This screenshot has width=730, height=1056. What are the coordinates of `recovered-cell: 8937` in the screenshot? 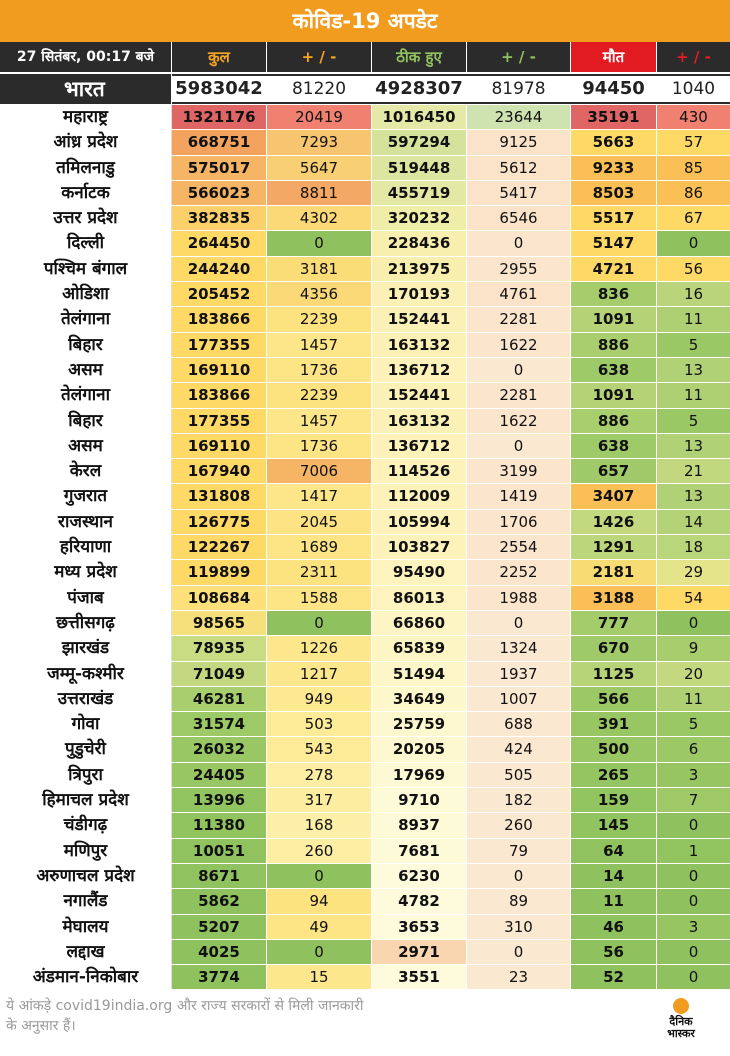 It's located at (419, 825).